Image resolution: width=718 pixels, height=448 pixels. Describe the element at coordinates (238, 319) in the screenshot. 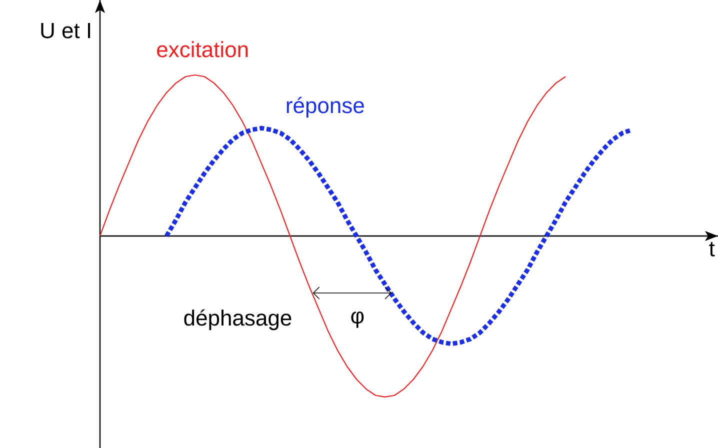

I see `annotation: déphasage` at that location.